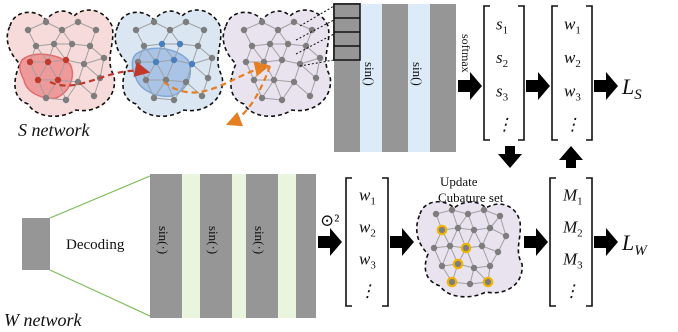 This screenshot has height=332, width=678. Describe the element at coordinates (100, 197) in the screenshot. I see `decoder-line-top` at that location.